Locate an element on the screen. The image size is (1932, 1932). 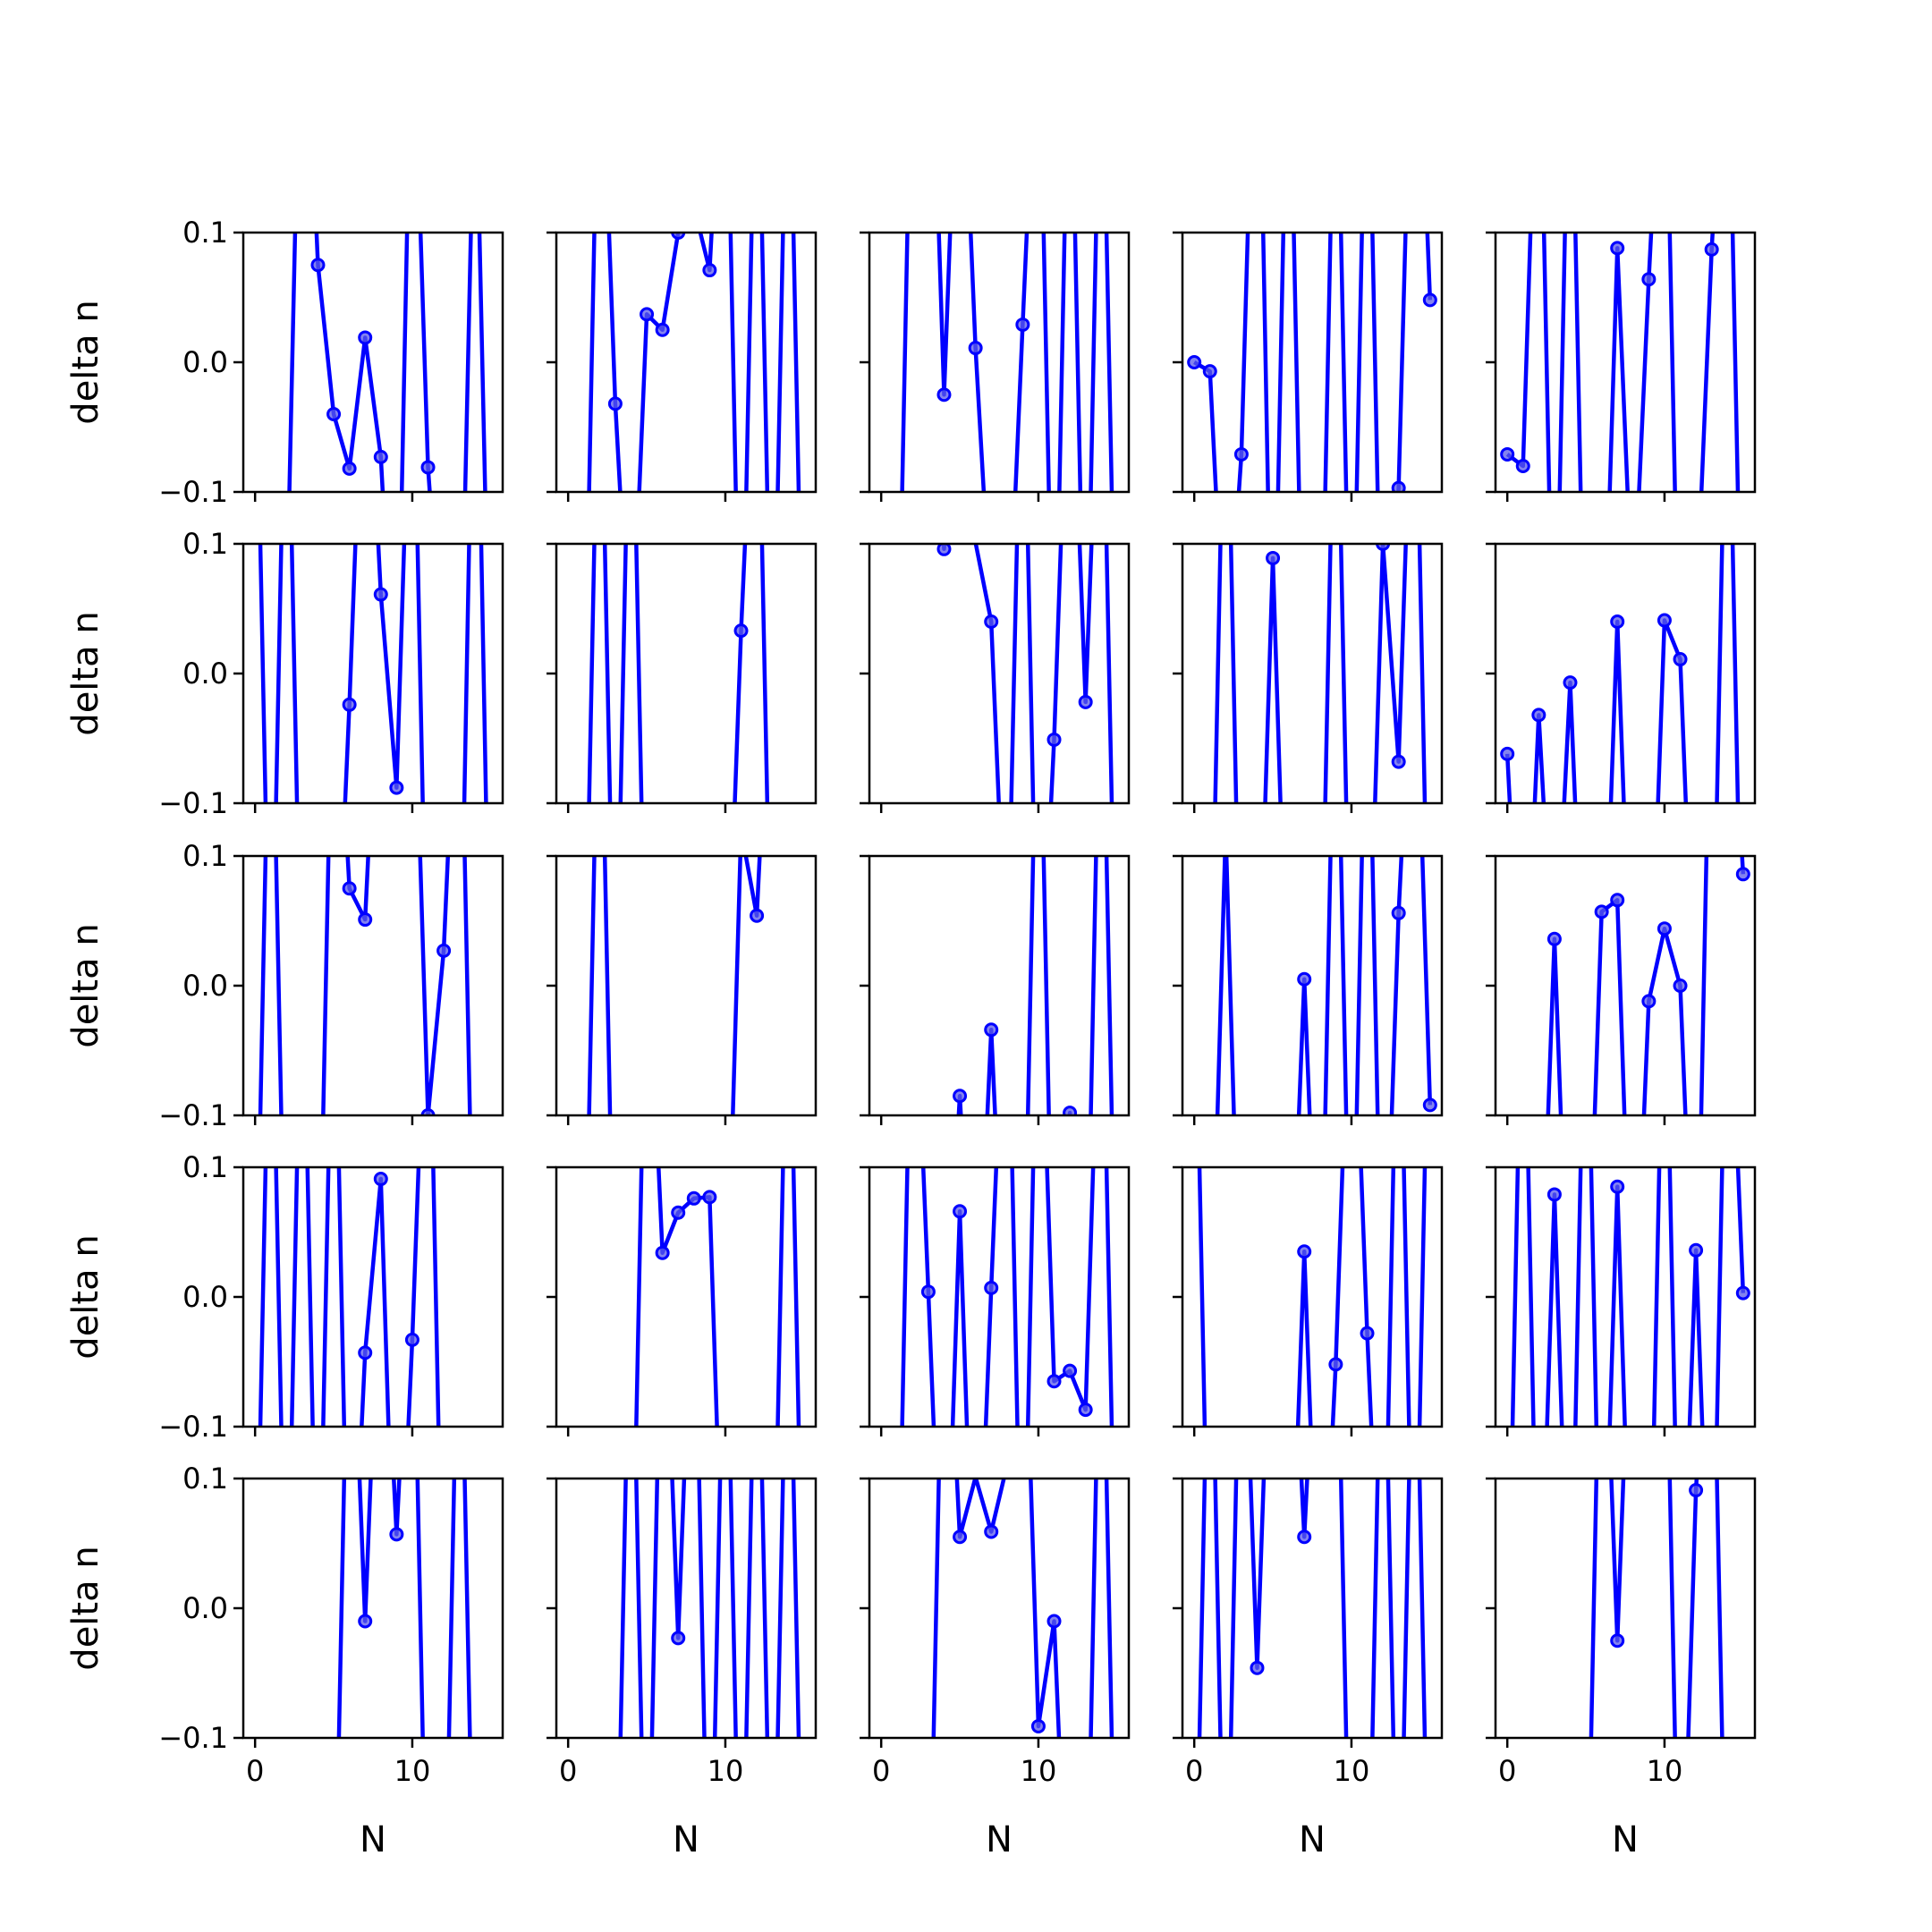
panel-r5-c3: 0 10 is located at coordinates (995, 1632).